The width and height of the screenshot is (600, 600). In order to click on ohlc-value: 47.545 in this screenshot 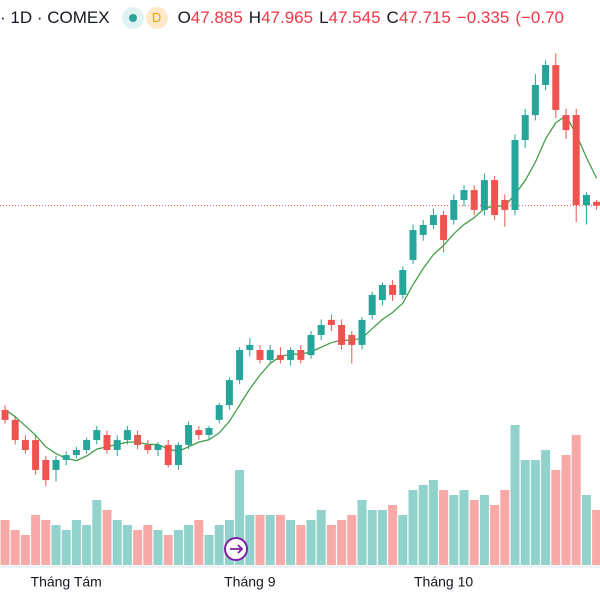, I will do `click(354, 17)`.